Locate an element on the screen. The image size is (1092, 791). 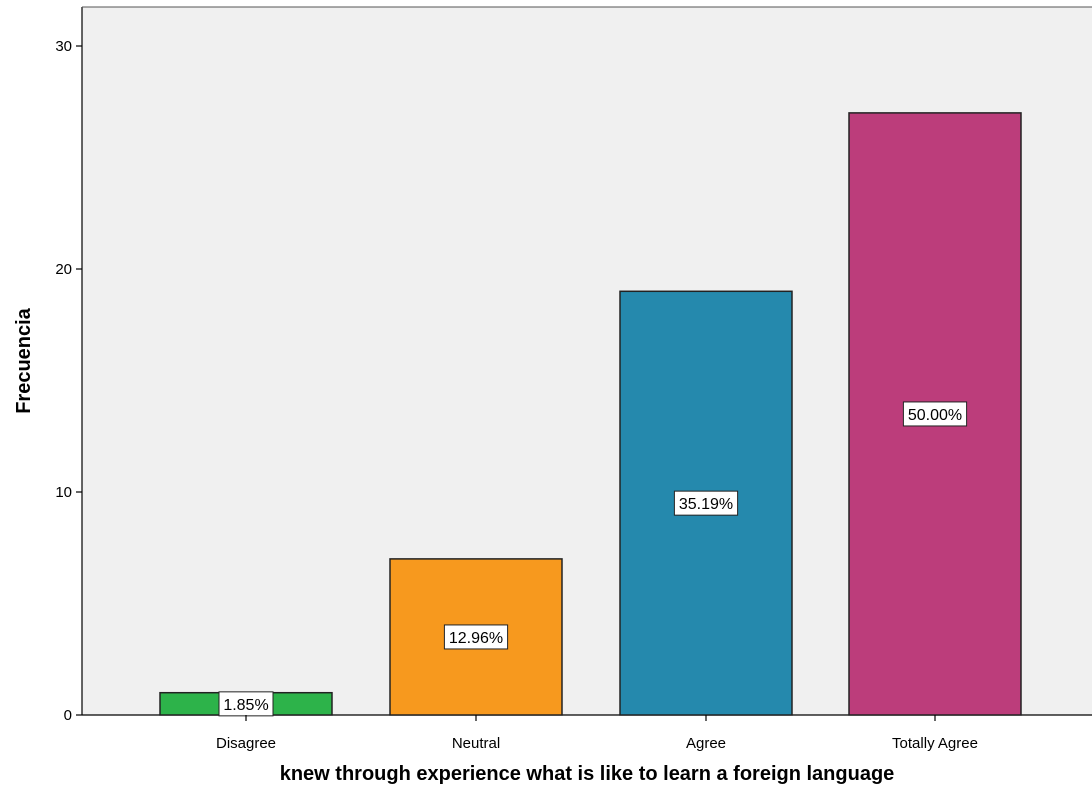
bar-percent-label: 35.19% is located at coordinates (706, 503).